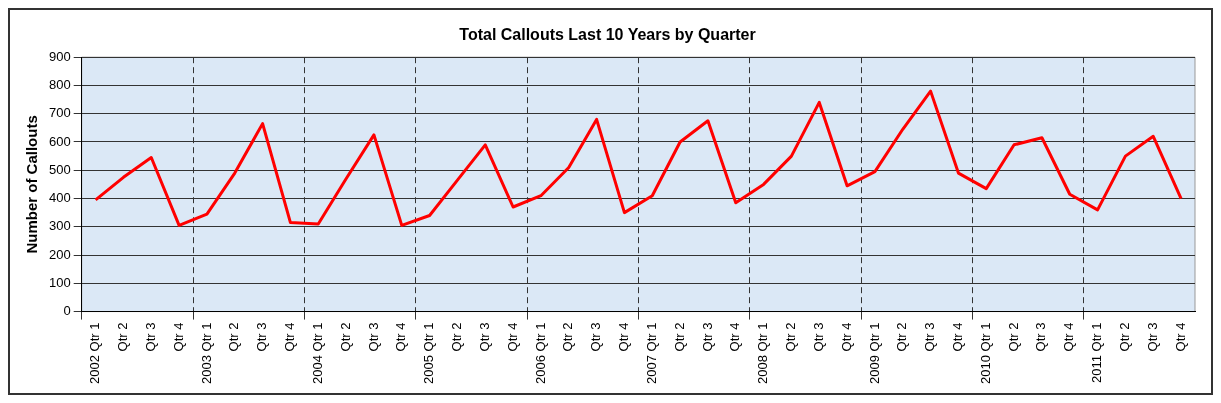 The image size is (1221, 403). Describe the element at coordinates (59, 226) in the screenshot. I see `y-tick-label: 300` at that location.